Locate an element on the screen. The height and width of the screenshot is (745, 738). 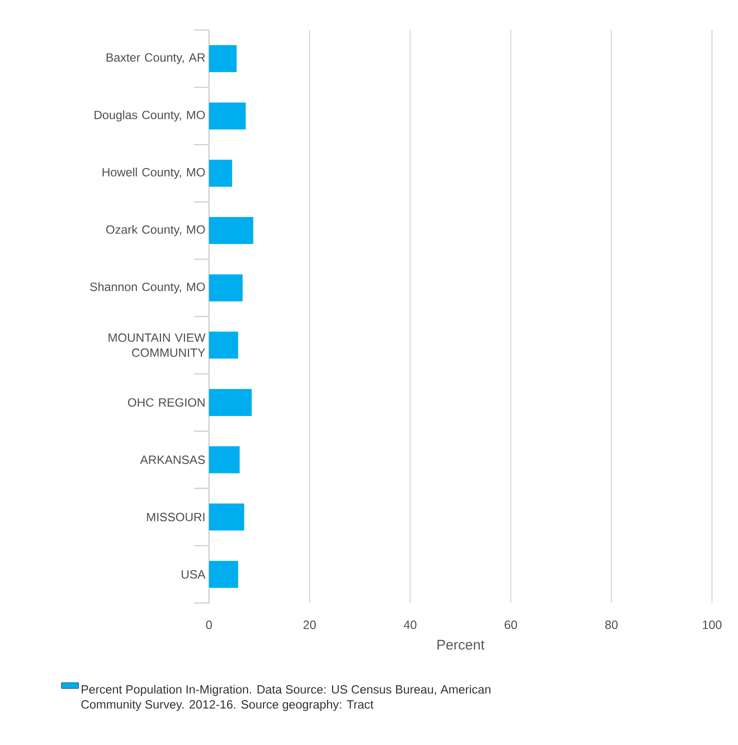
x-tick-label: 40 is located at coordinates (410, 625).